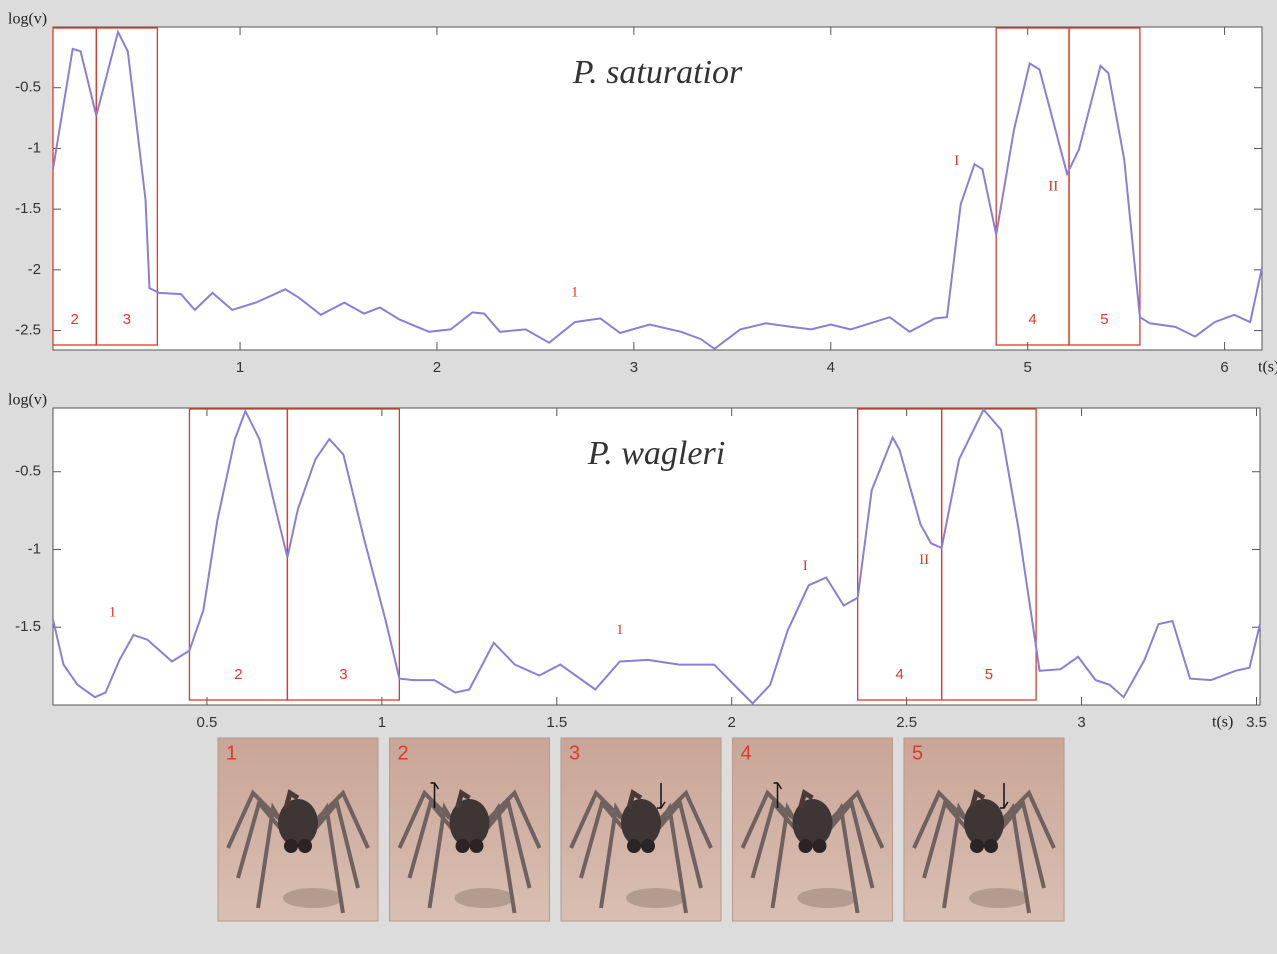 This screenshot has height=954, width=1277. What do you see at coordinates (657, 72) in the screenshot?
I see `chart-title: P. saturatior` at bounding box center [657, 72].